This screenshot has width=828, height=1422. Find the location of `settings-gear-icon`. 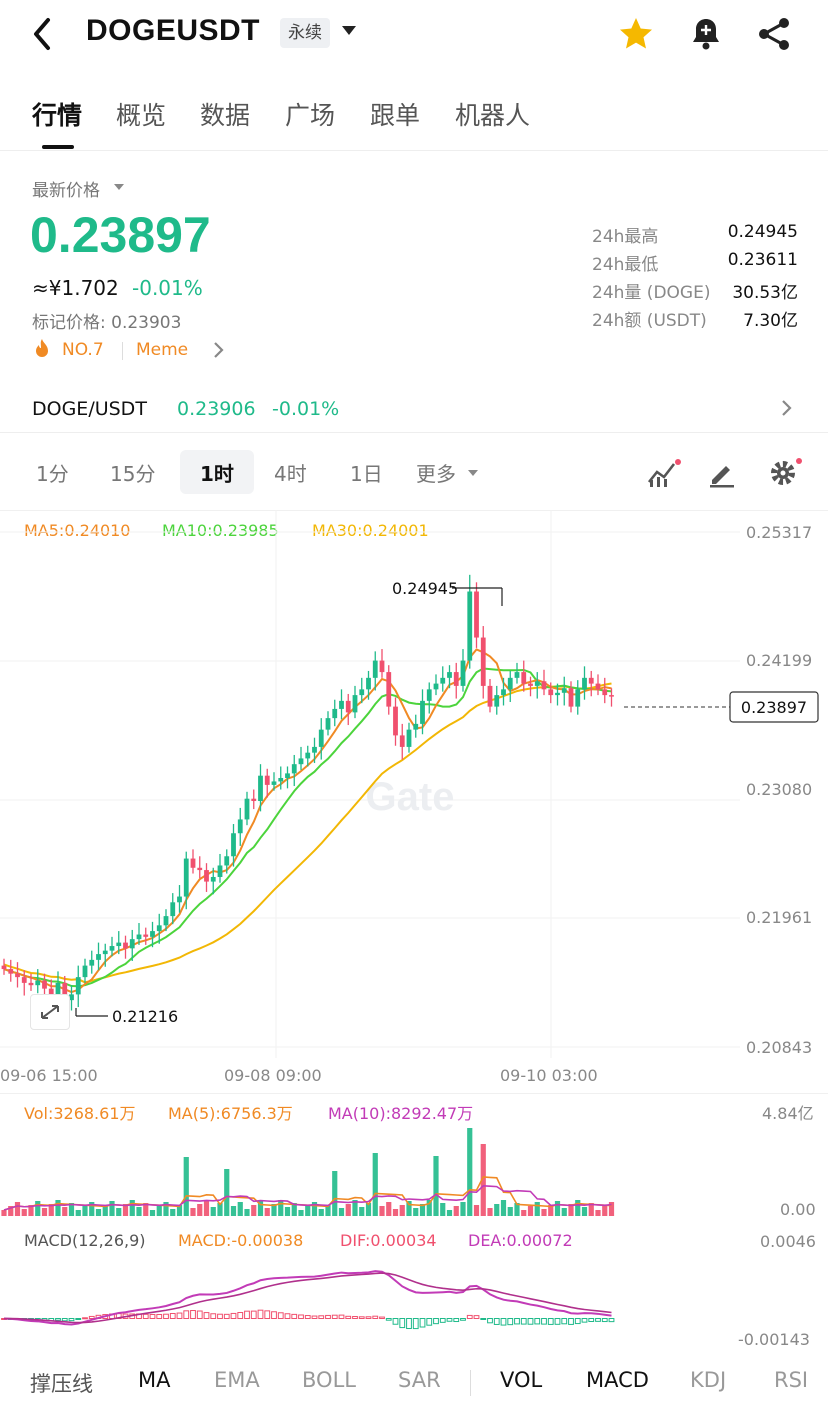

settings-gear-icon is located at coordinates (786, 473).